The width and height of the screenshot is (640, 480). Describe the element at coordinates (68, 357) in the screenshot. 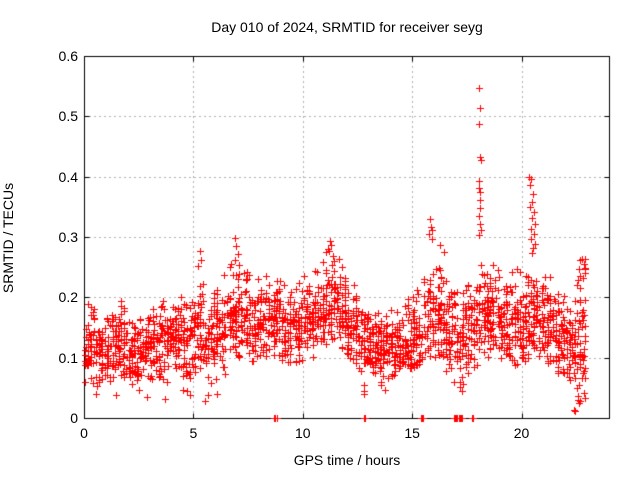

I see `y-tick-label: 0.1` at that location.